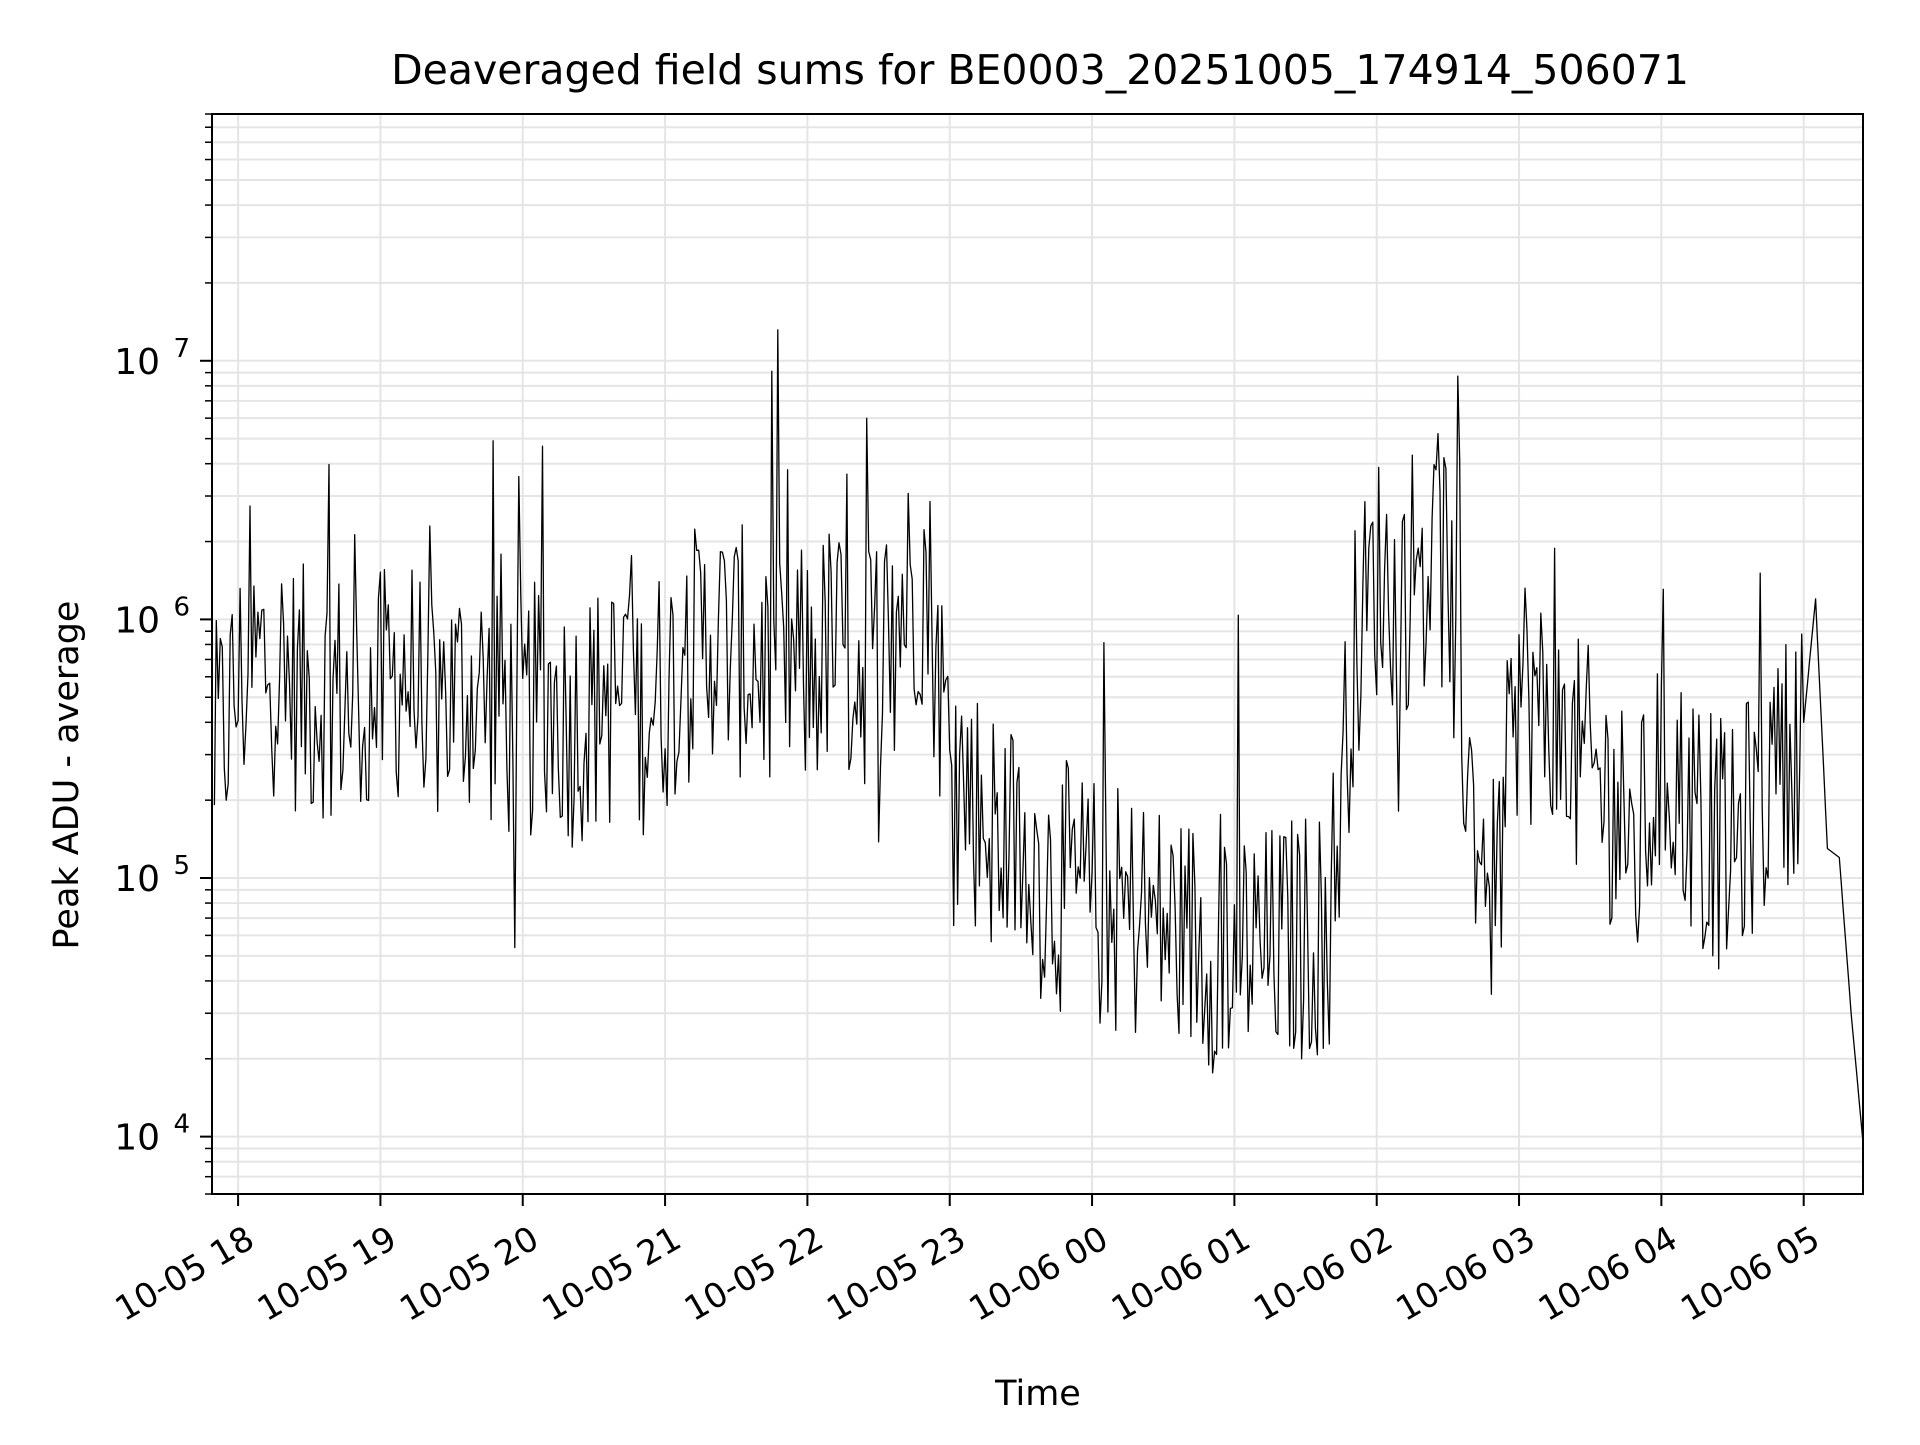  I want to click on y-tick-exponent: 4, so click(181, 1125).